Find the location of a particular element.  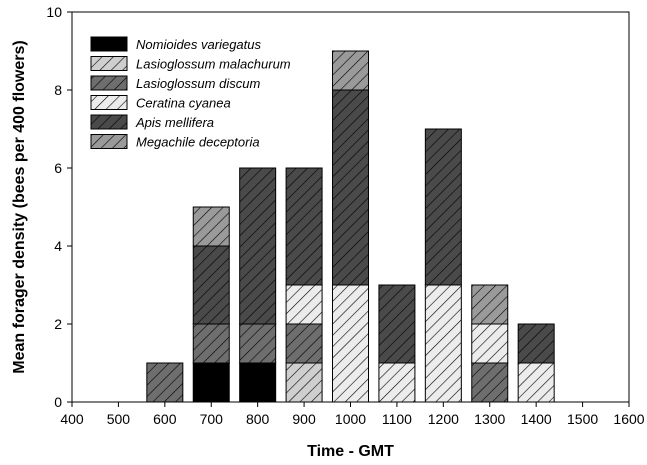

bar-800-apis-mellifera is located at coordinates (258, 246).